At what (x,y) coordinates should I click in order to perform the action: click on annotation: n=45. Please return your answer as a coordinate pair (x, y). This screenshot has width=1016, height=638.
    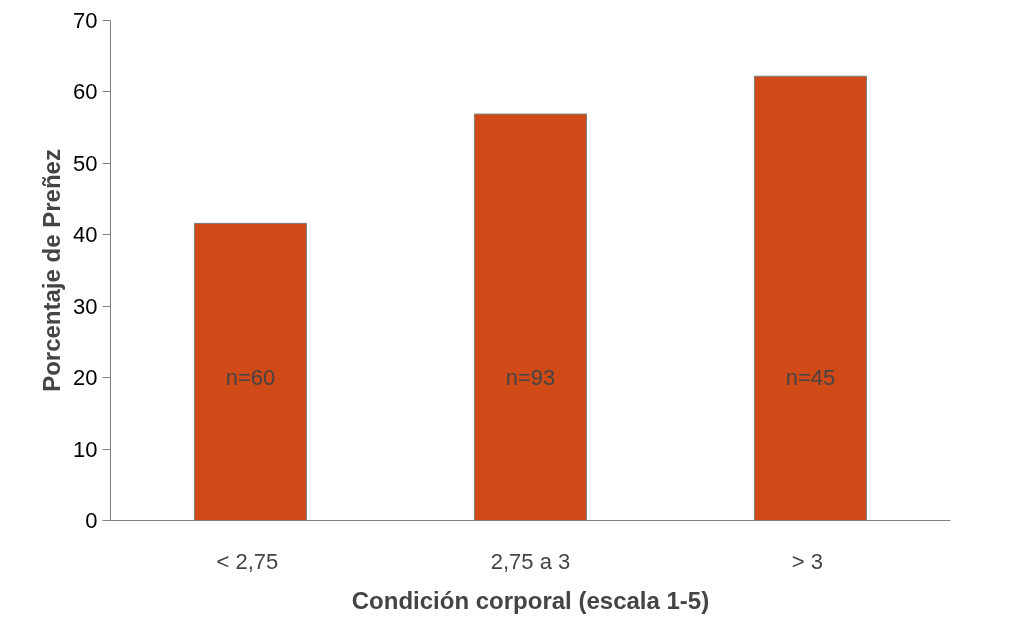
    Looking at the image, I should click on (810, 378).